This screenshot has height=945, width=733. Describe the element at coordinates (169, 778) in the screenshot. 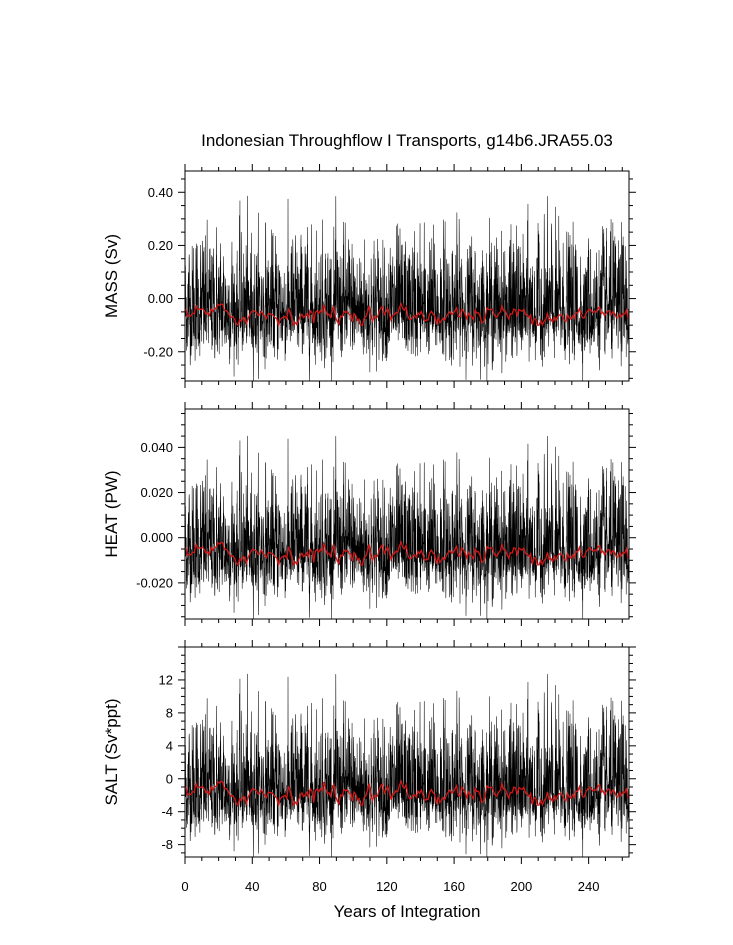

I see `y-tick-label: 0` at that location.